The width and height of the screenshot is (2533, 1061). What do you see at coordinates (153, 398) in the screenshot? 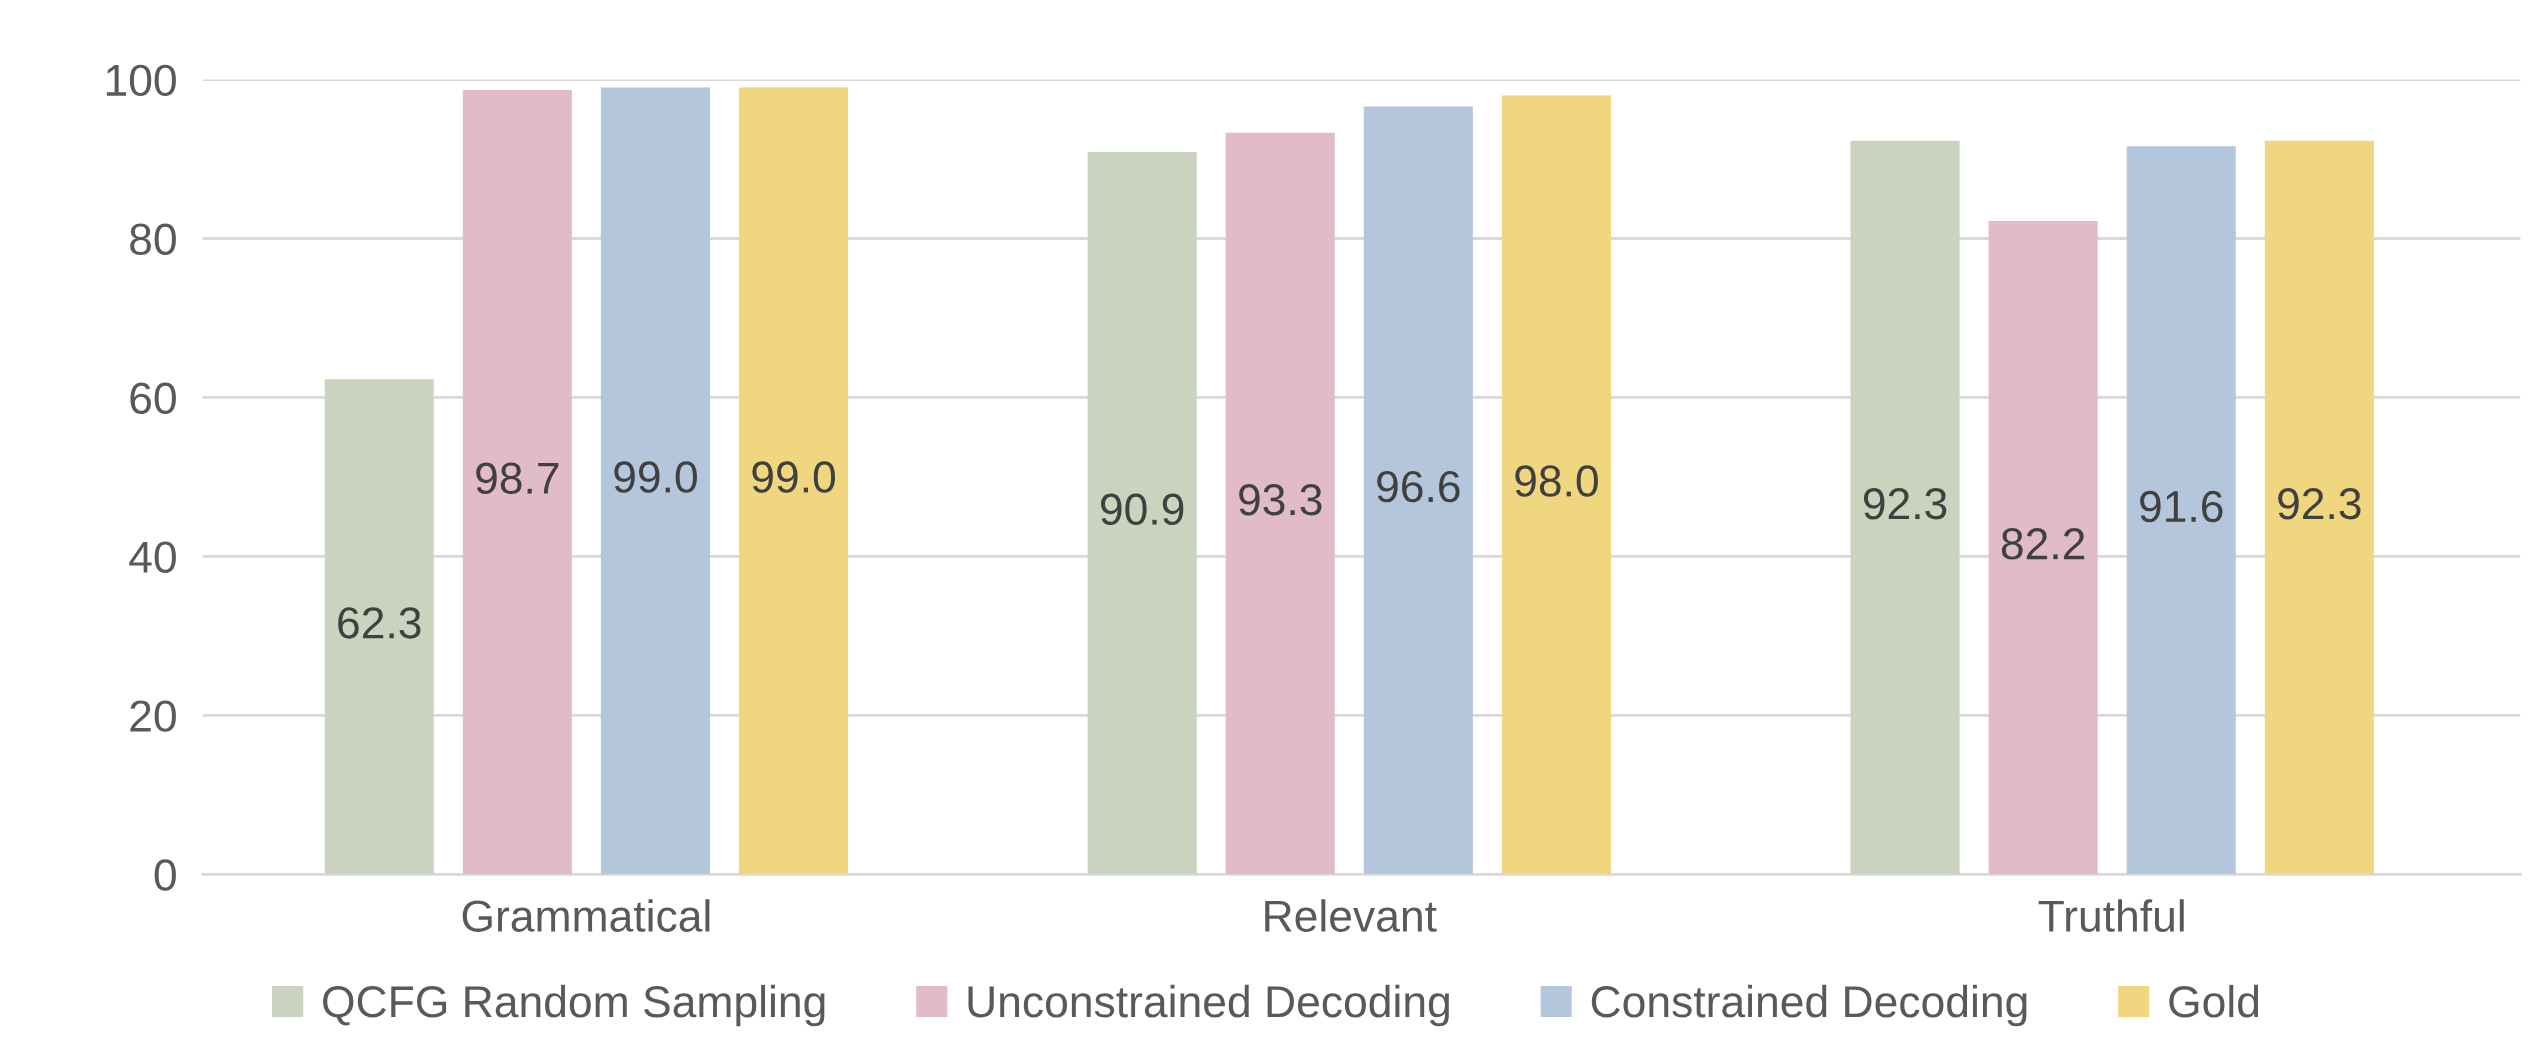
I see `y-tick-label: 60` at bounding box center [153, 398].